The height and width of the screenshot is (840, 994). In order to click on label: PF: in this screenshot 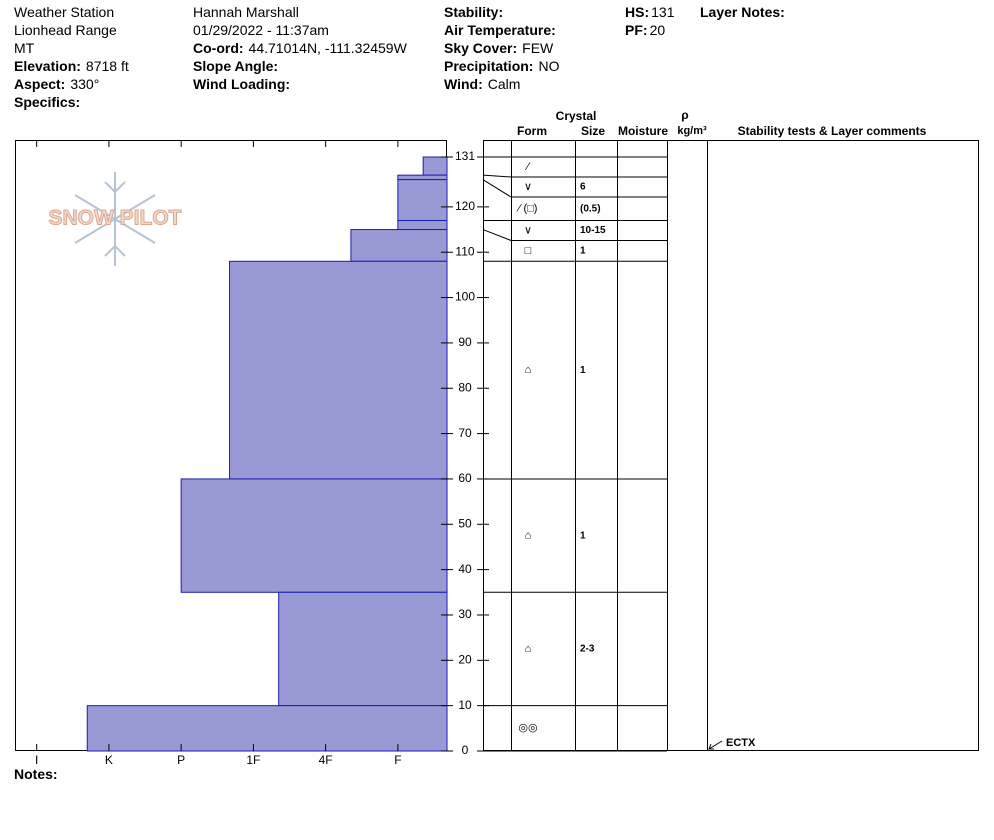, I will do `click(636, 30)`.